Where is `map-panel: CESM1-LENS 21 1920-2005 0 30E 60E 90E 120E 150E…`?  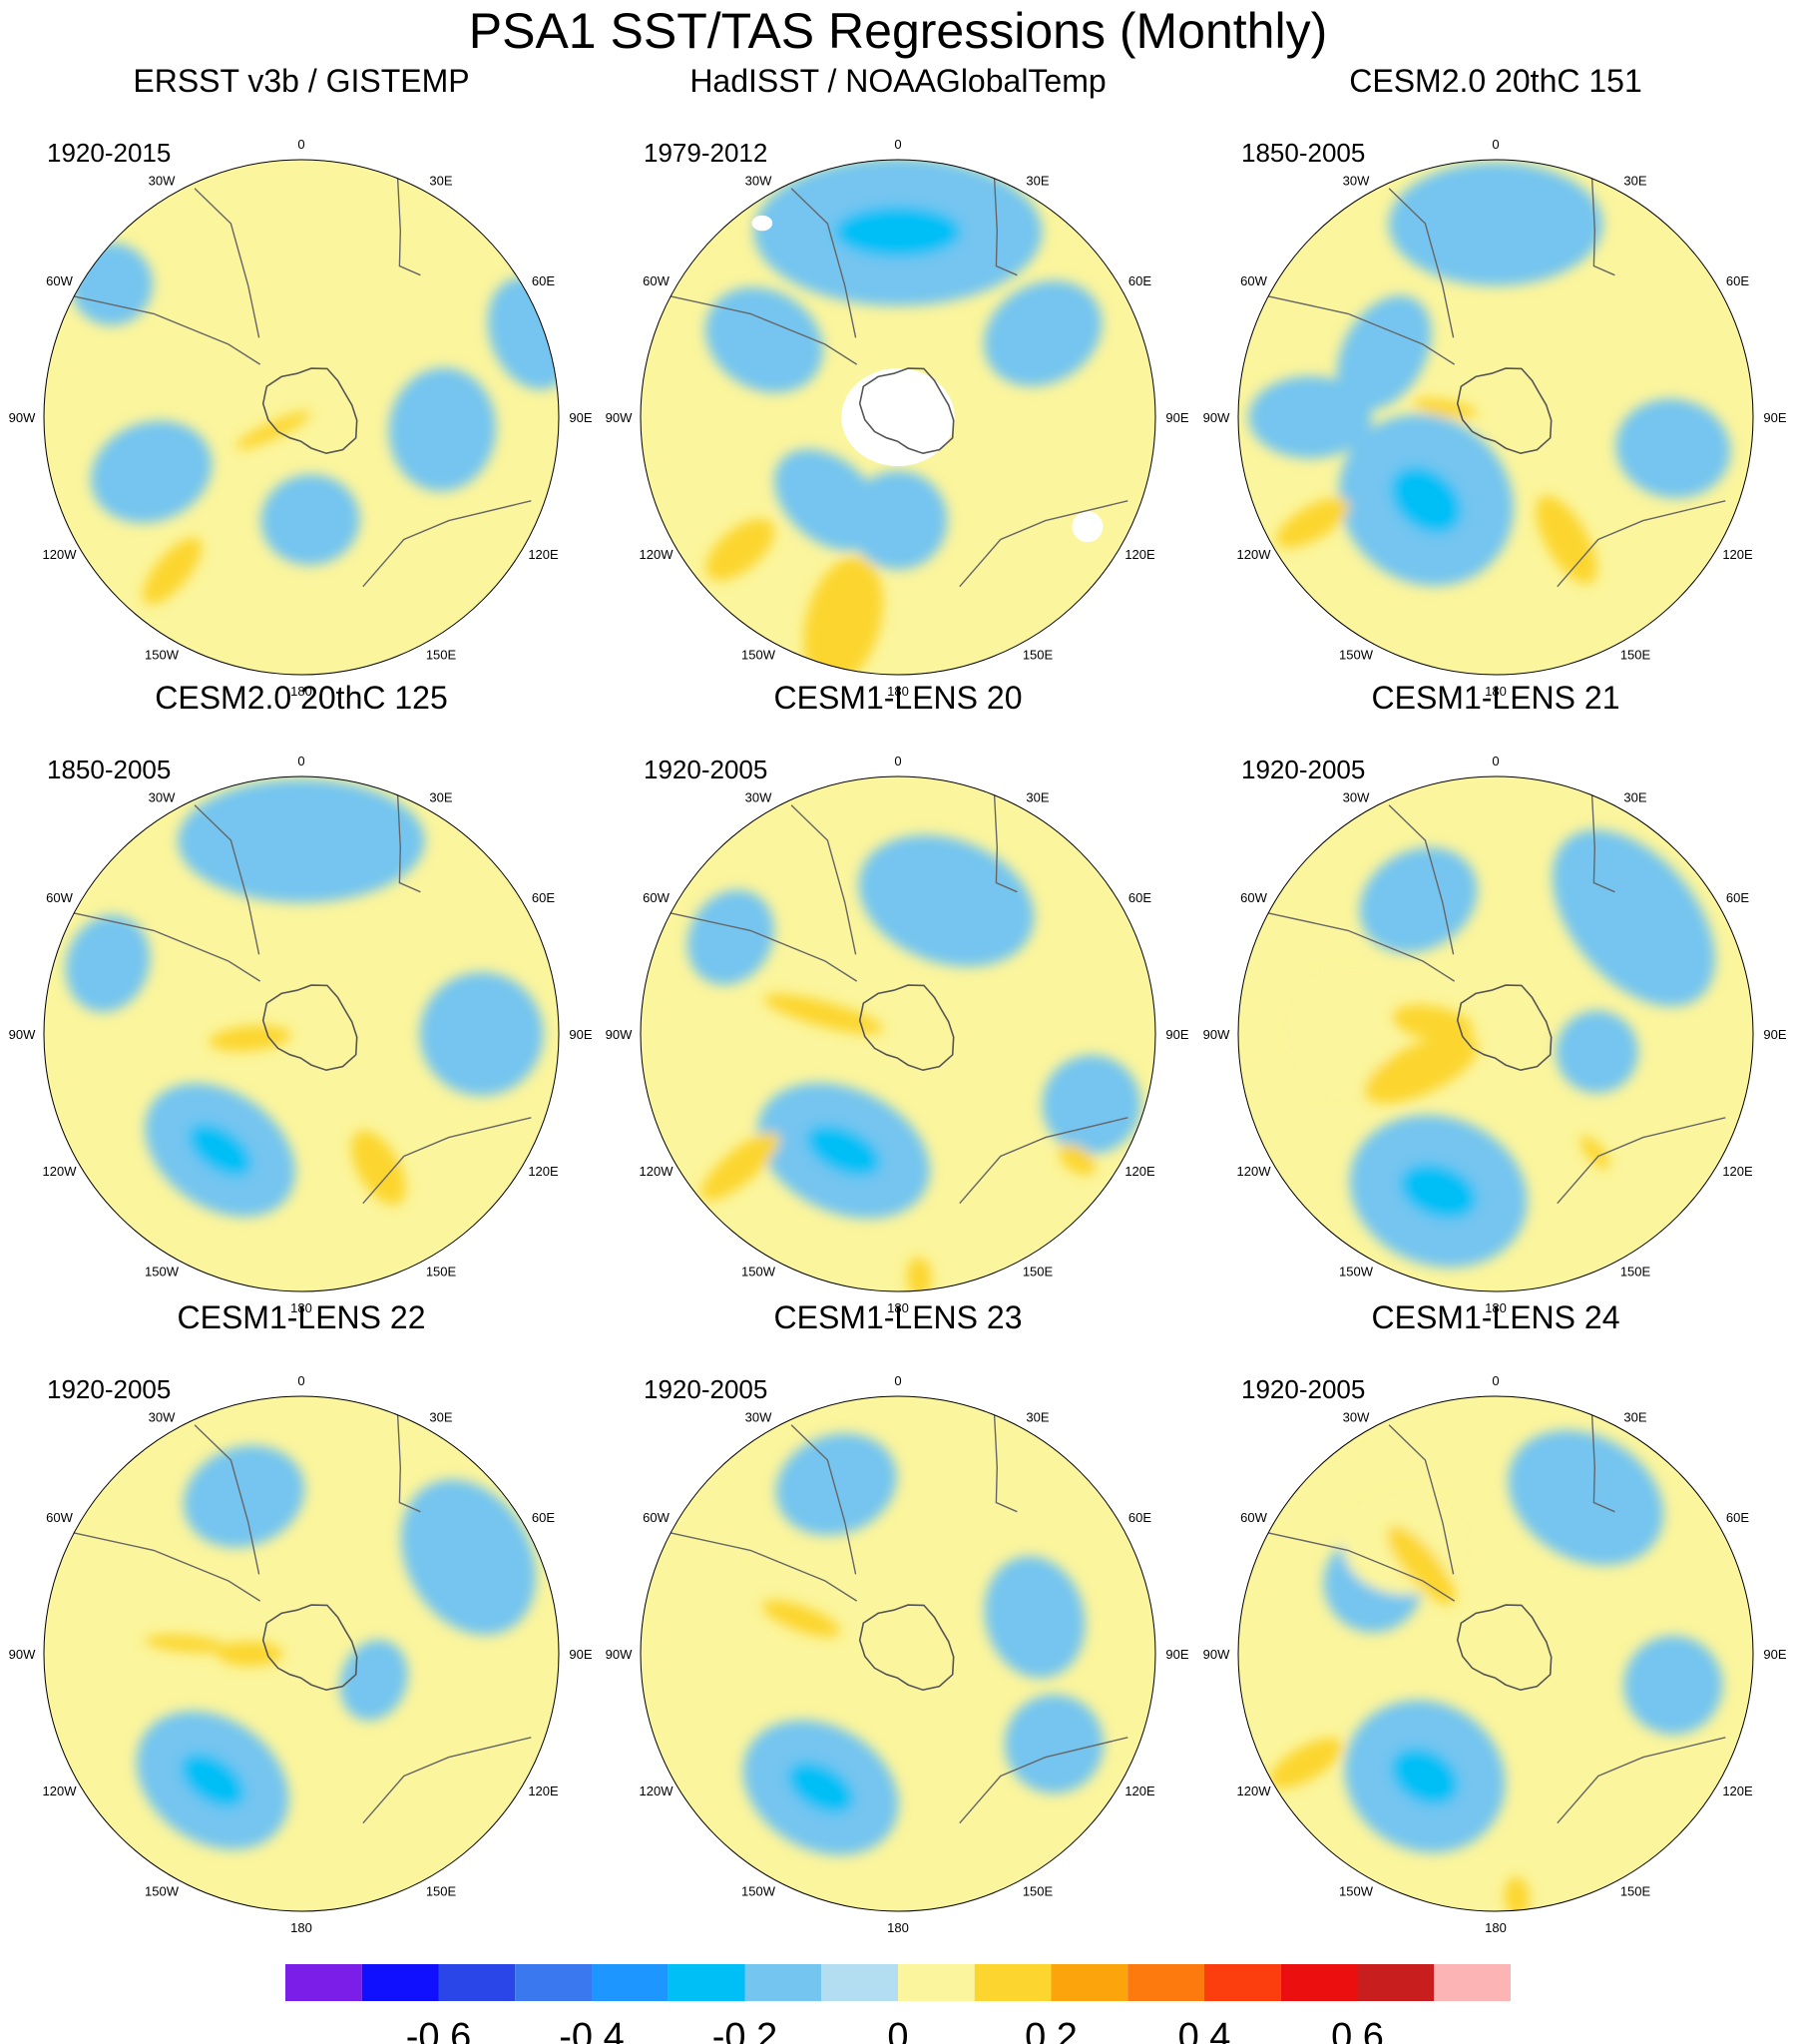 map-panel: CESM1-LENS 21 1920-2005 0 30E 60E 90E 120E 150E… is located at coordinates (1495, 997).